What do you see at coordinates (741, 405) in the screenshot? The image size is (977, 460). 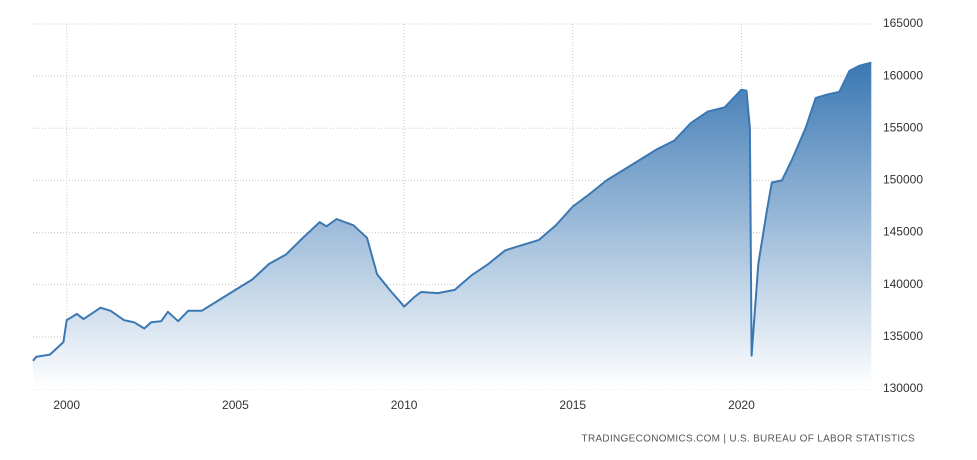 I see `x-tick-label: 2020` at bounding box center [741, 405].